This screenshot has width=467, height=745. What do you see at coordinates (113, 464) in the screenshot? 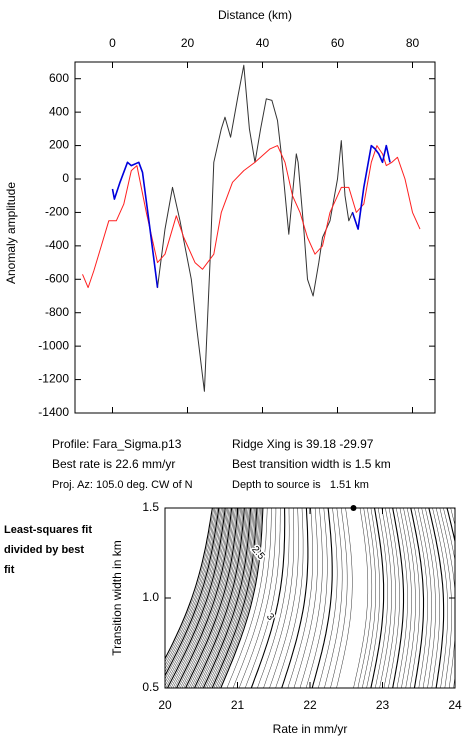
I see `annotation: Best rate is 22.6 mm/yr` at bounding box center [113, 464].